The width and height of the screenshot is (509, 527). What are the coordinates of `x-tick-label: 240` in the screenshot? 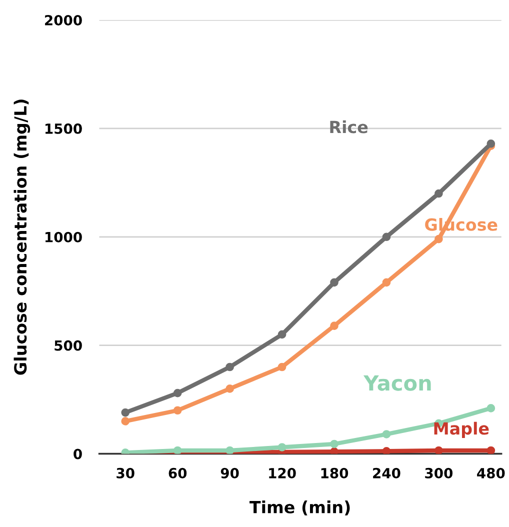 It's located at (386, 473).